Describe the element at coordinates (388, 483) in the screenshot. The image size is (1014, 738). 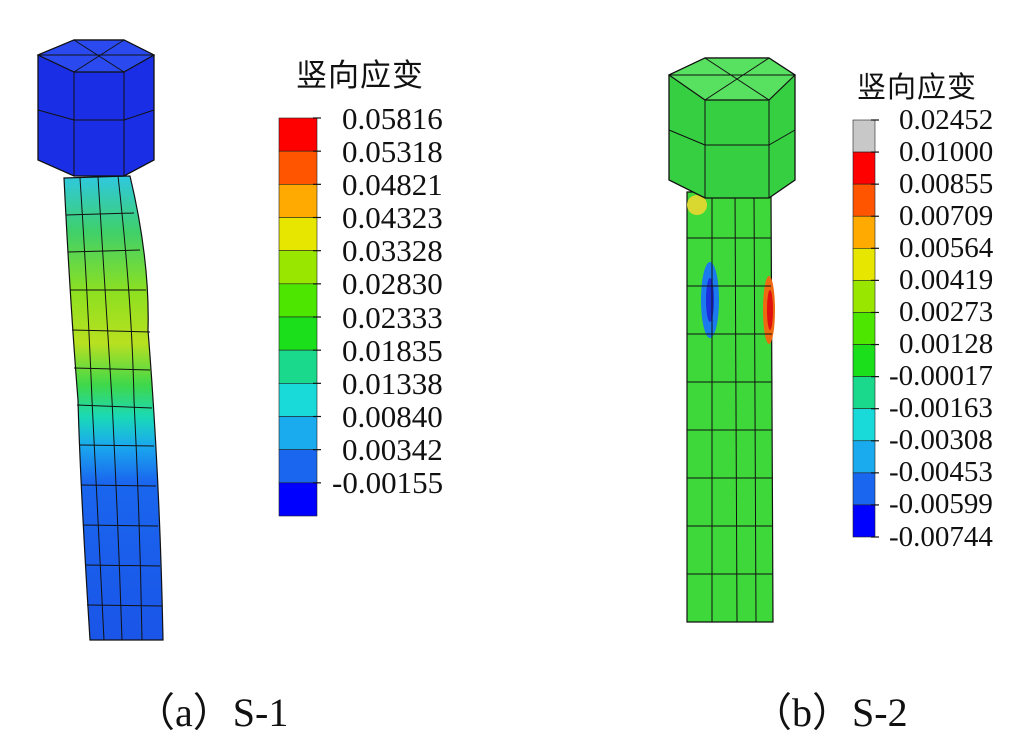
I see `legend-tick-label: -0.00155` at that location.